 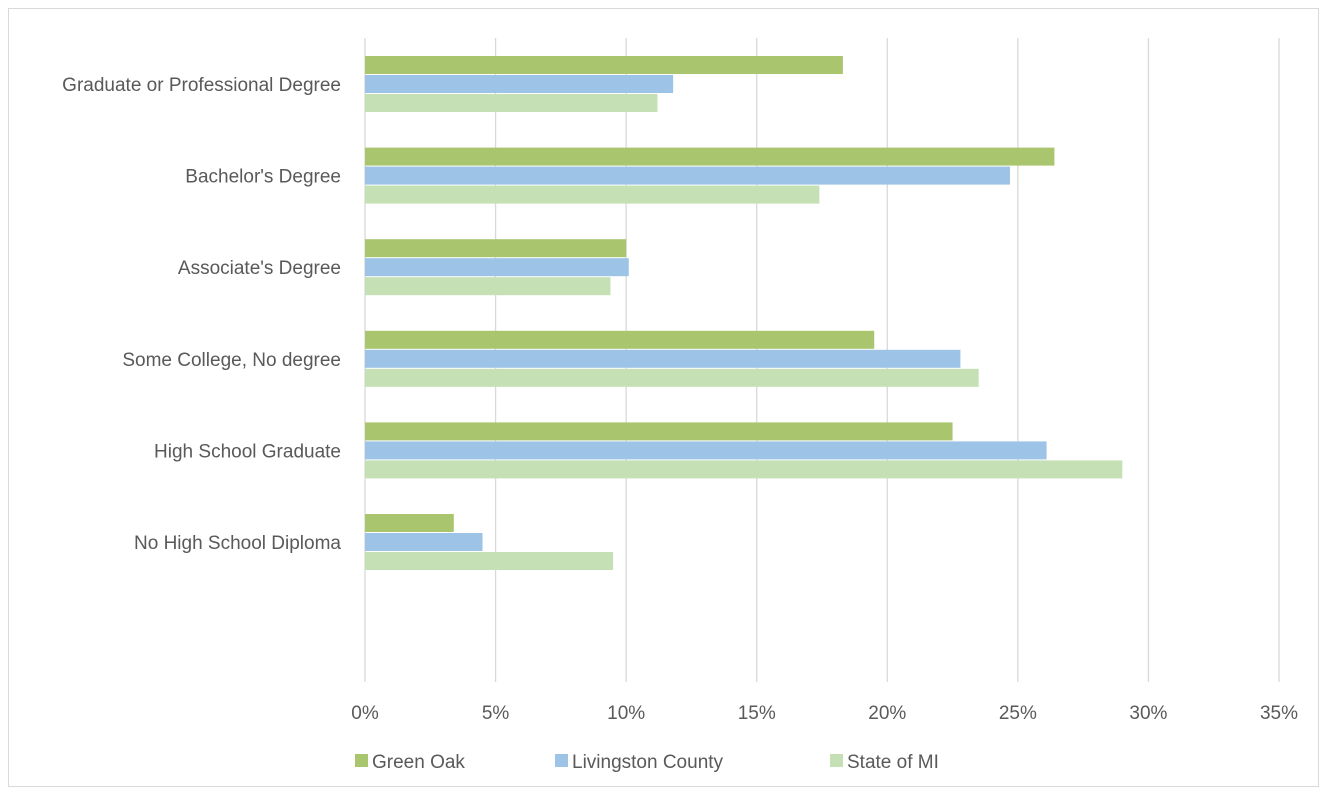 I want to click on x-tick-label: 30%, so click(x=1148, y=713).